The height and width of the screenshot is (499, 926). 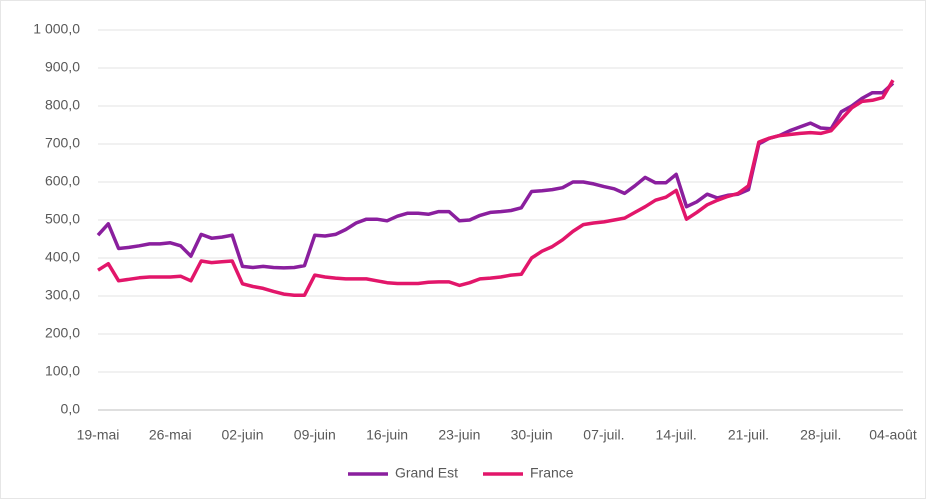 What do you see at coordinates (315, 435) in the screenshot?
I see `x-tick-label: 09-juin` at bounding box center [315, 435].